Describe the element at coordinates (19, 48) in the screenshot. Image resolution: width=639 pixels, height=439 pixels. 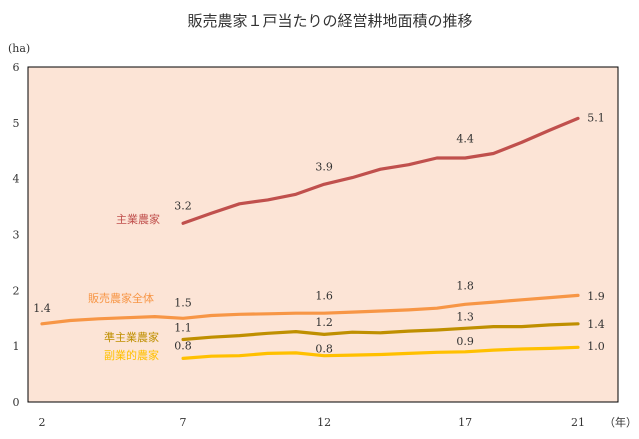
I see `y-axis-unit-label: (ha)` at that location.